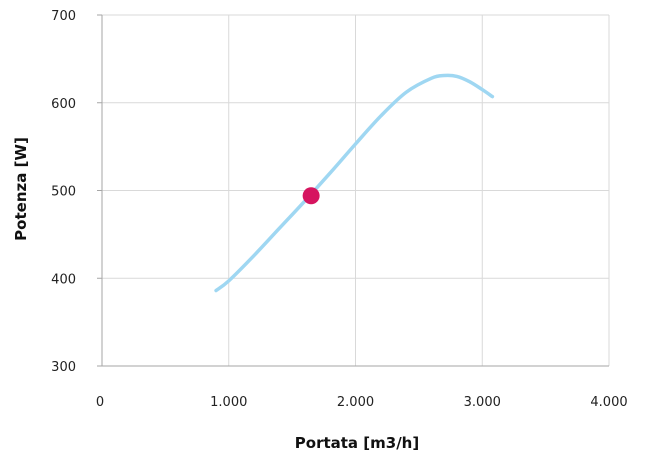 The height and width of the screenshot is (457, 645). Describe the element at coordinates (357, 443) in the screenshot. I see `x-axis-title: Portata [m3/h]` at that location.